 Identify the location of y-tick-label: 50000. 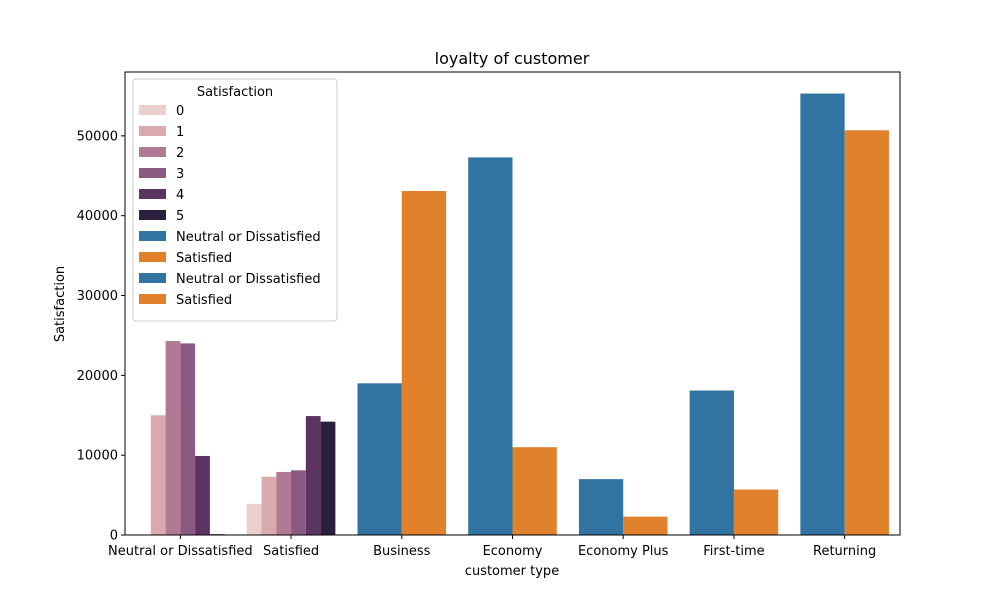
(97, 136).